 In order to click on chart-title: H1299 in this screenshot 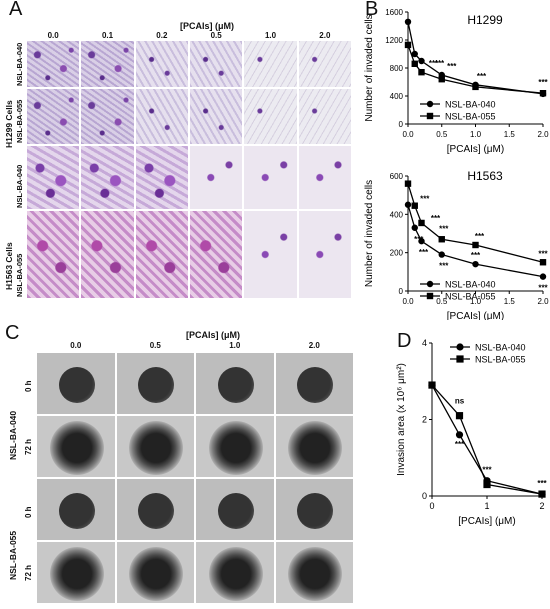, I will do `click(485, 20)`.